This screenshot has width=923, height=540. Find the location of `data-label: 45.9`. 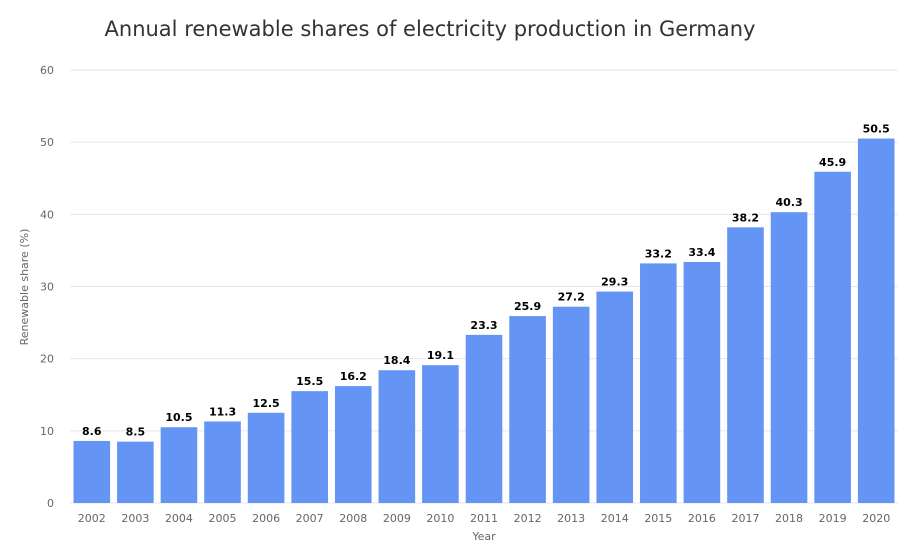

data-label: 45.9 is located at coordinates (832, 162).